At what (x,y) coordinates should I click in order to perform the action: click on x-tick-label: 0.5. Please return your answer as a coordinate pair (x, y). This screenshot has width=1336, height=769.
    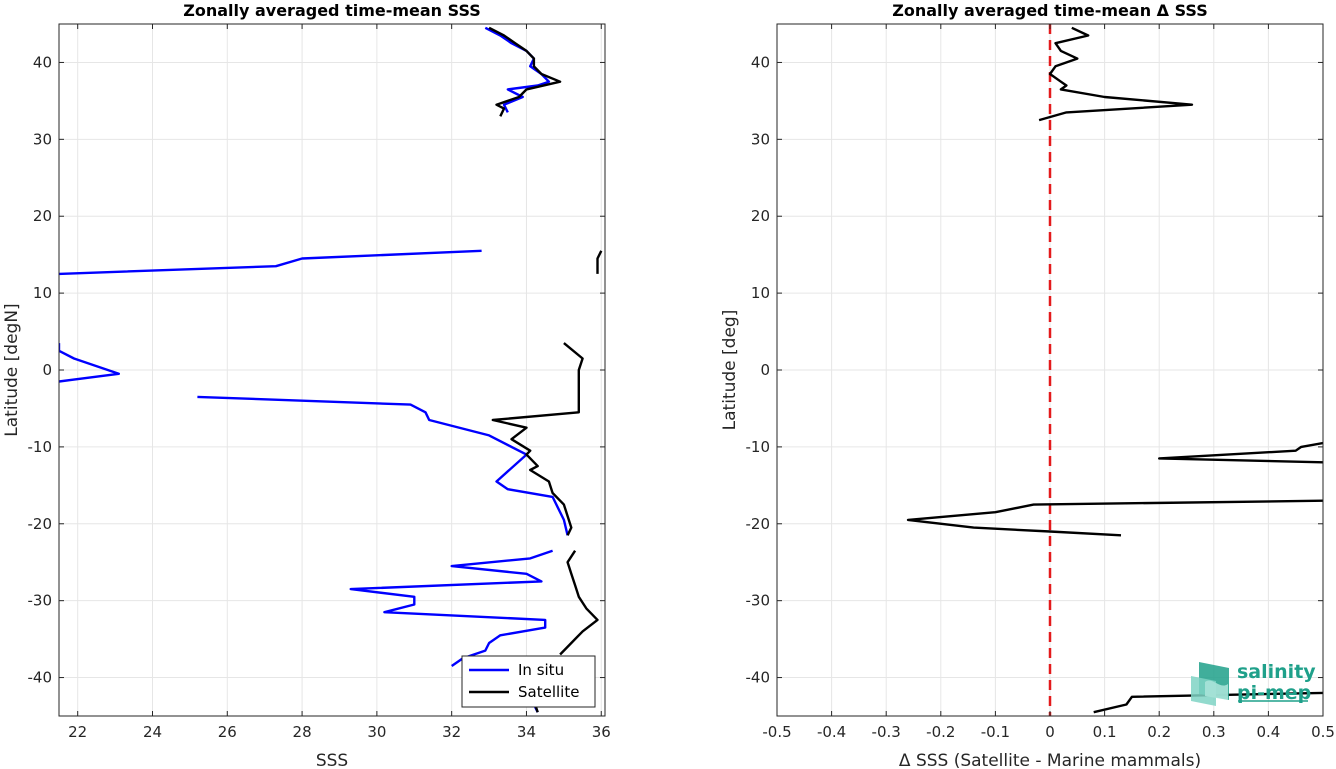
    Looking at the image, I should click on (1323, 732).